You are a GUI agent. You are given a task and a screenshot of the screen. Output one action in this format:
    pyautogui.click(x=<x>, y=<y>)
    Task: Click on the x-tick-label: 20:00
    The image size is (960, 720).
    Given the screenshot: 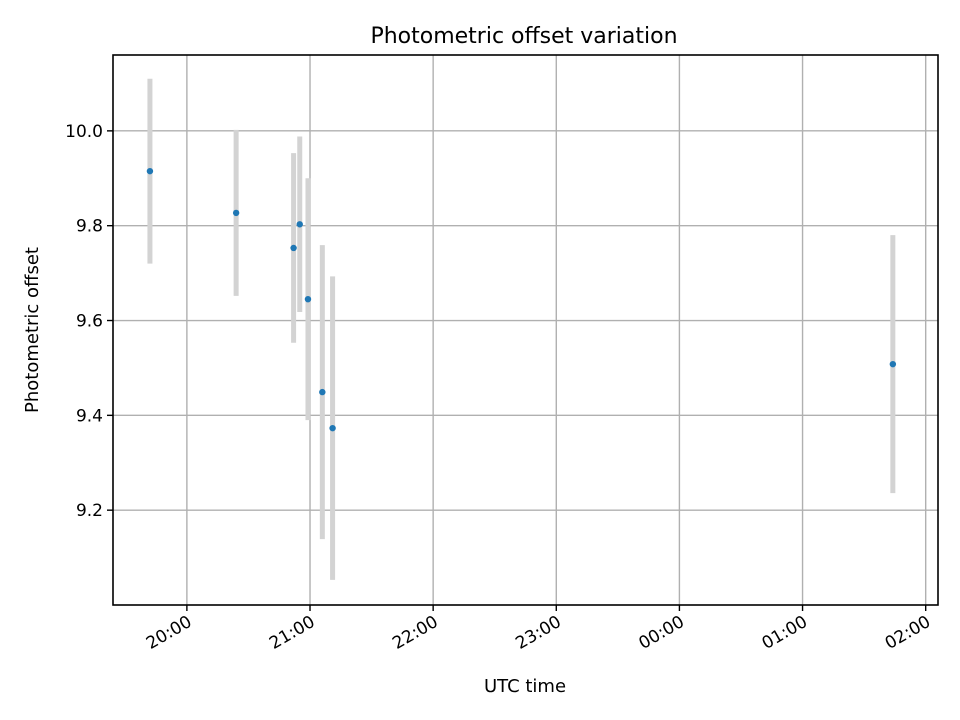 What is the action you would take?
    pyautogui.click(x=169, y=633)
    